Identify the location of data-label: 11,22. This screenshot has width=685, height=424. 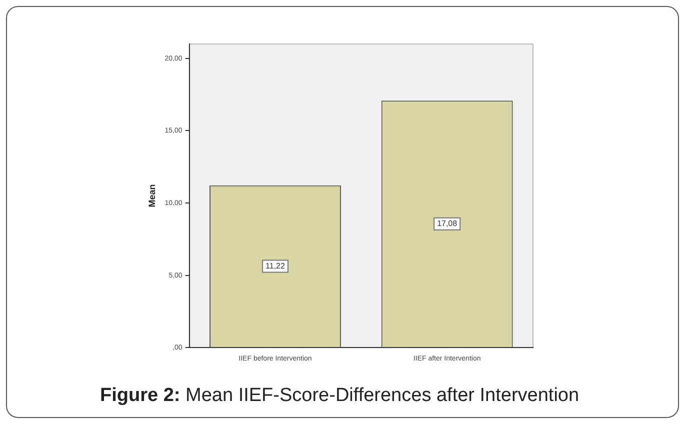
(276, 265).